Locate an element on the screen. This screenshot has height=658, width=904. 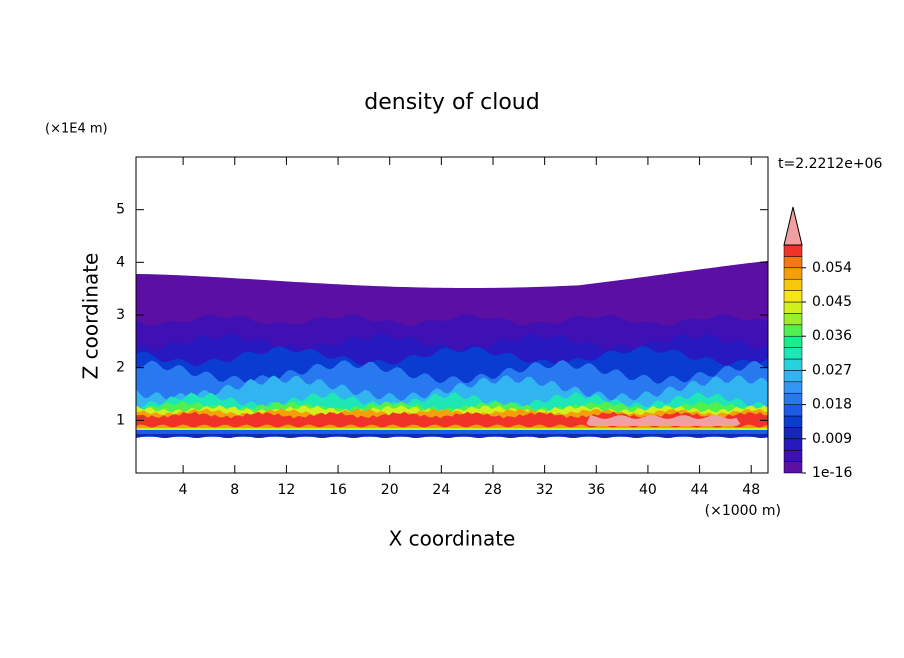
y-tick-label: 1 is located at coordinates (120, 420).